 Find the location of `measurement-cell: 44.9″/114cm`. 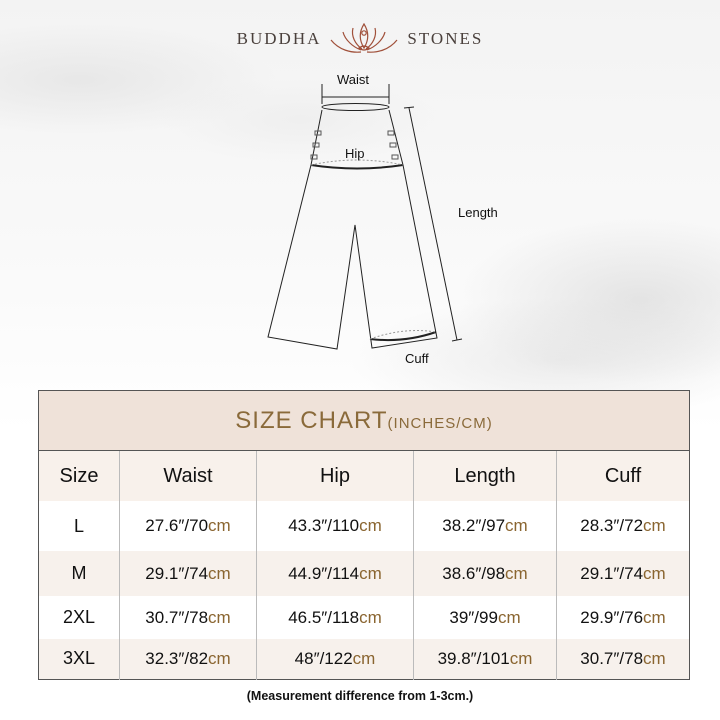

measurement-cell: 44.9″/114cm is located at coordinates (335, 573).